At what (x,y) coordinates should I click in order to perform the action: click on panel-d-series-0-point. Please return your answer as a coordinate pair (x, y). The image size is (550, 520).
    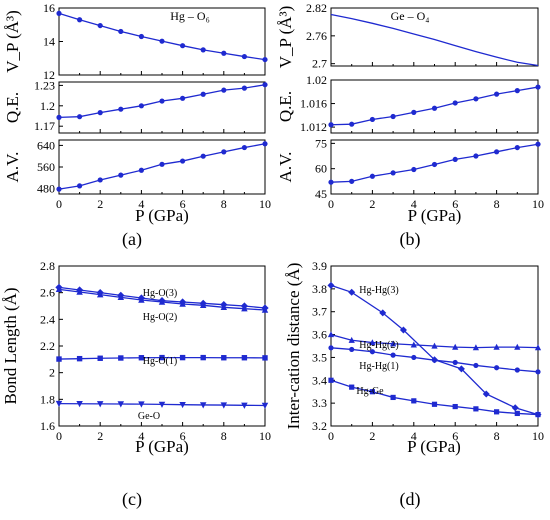
    Looking at the image, I should click on (486, 394).